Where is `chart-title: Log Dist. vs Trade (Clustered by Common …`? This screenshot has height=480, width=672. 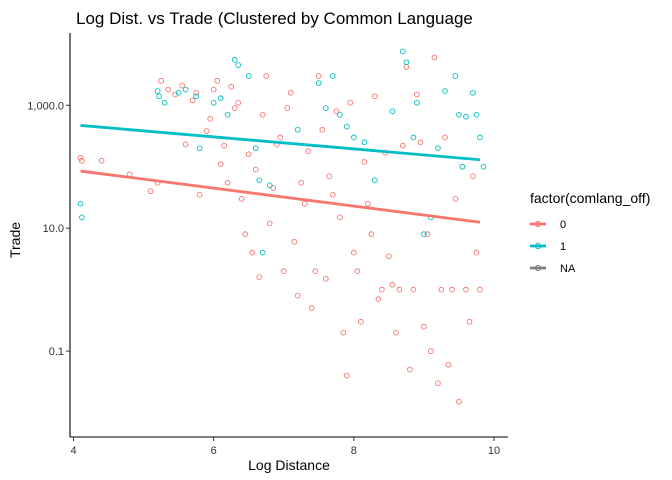
chart-title: Log Dist. vs Trade (Clustered by Common … is located at coordinates (274, 18).